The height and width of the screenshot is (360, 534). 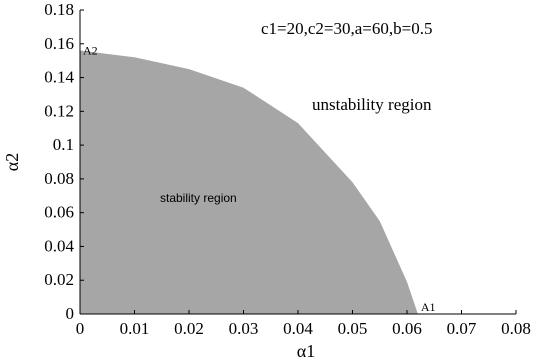 What do you see at coordinates (59, 245) in the screenshot?
I see `y-tick-label: 0.04` at bounding box center [59, 245].